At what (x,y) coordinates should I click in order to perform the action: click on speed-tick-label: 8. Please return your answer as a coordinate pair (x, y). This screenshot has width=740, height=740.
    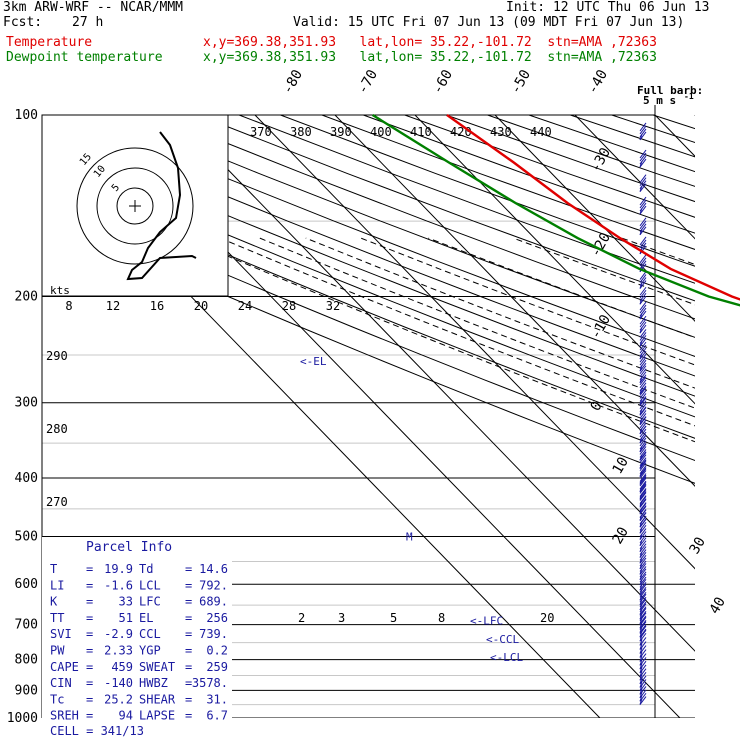
    Looking at the image, I should click on (68, 306).